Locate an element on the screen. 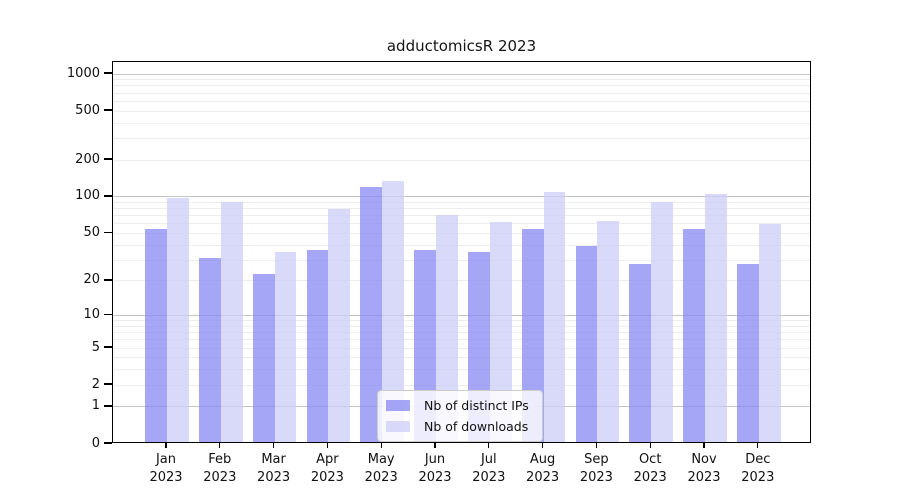 Image resolution: width=900 pixels, height=500 pixels. legend-swatch-downloads is located at coordinates (398, 426).